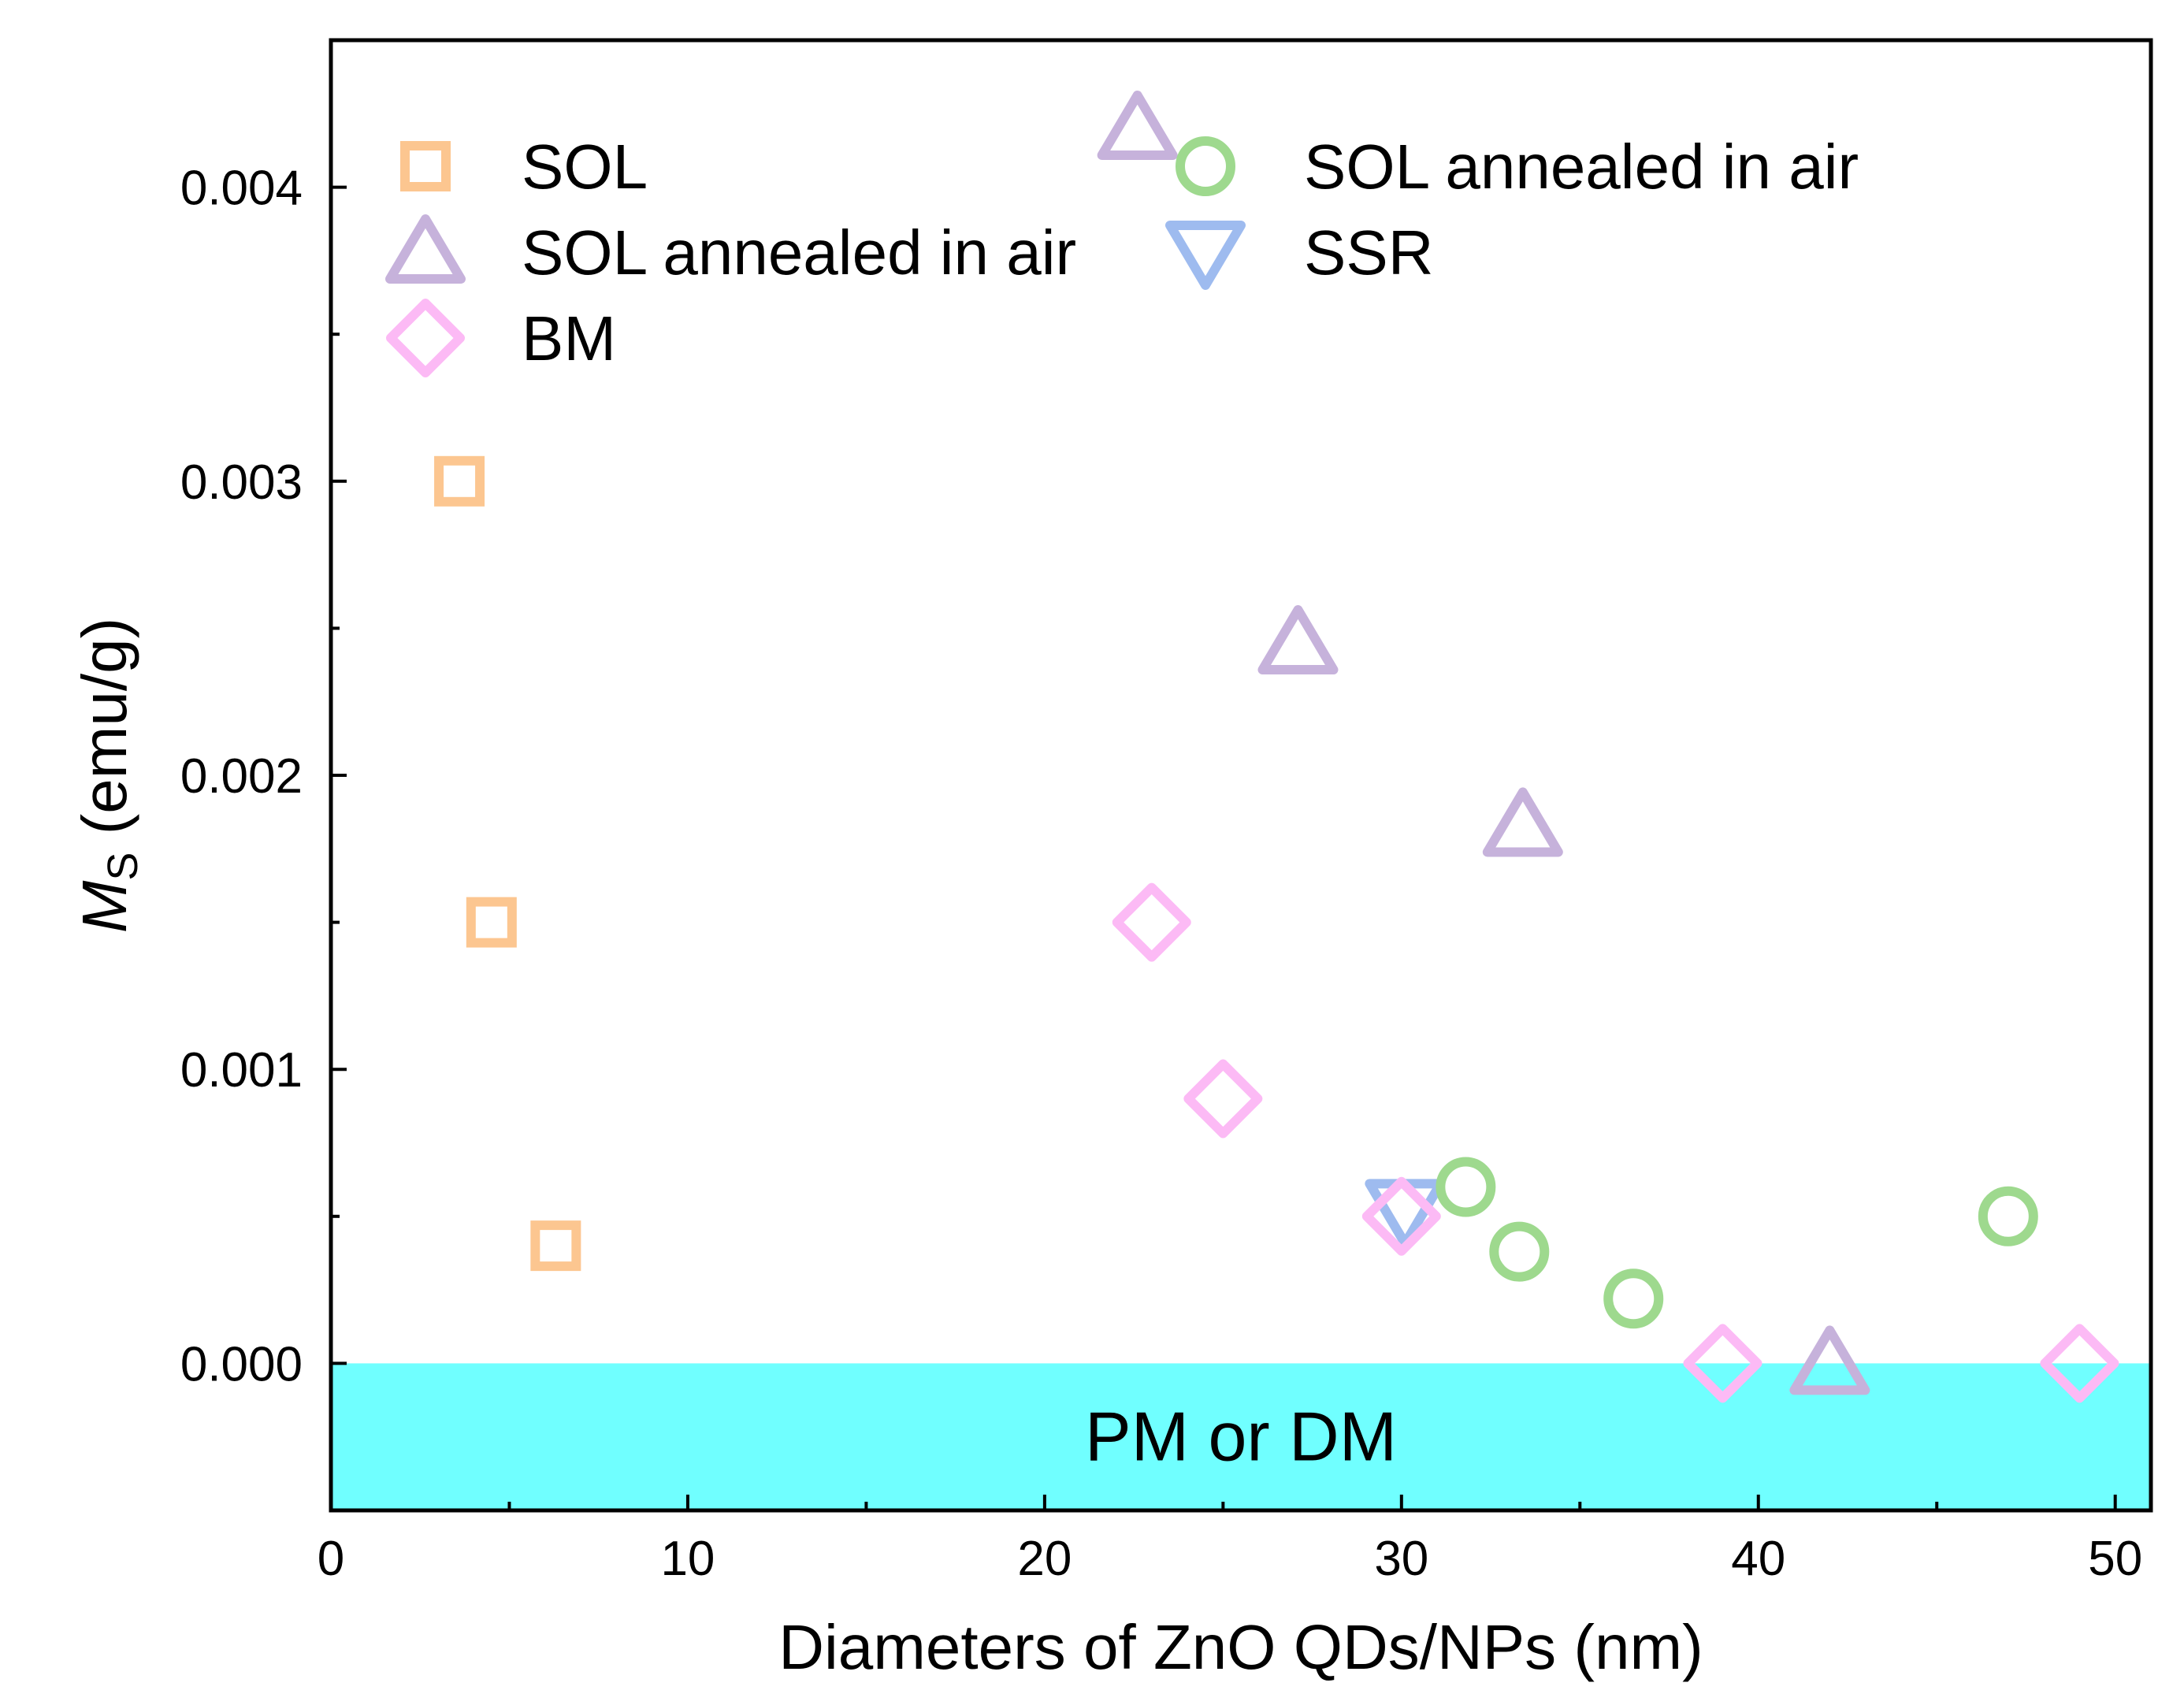 This screenshot has height=1705, width=2184. What do you see at coordinates (2115, 1559) in the screenshot?
I see `x-tick-label: 50` at bounding box center [2115, 1559].